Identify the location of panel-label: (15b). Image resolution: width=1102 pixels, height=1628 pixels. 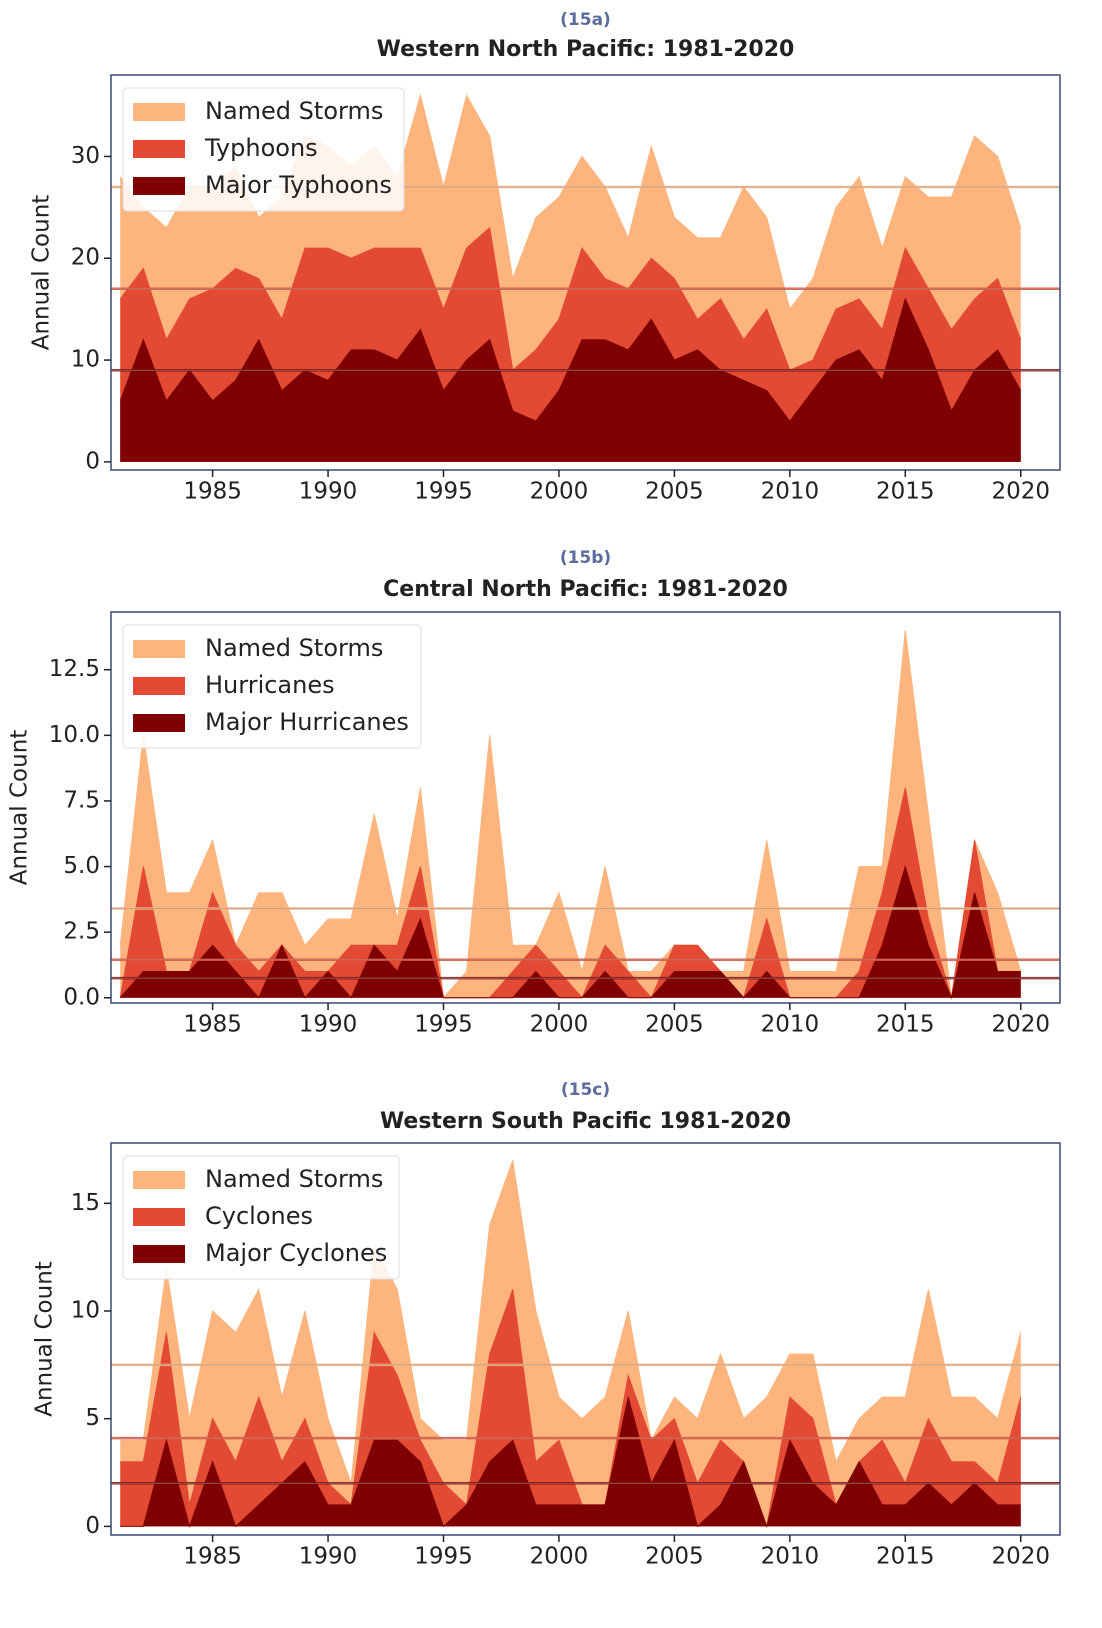
(585, 558).